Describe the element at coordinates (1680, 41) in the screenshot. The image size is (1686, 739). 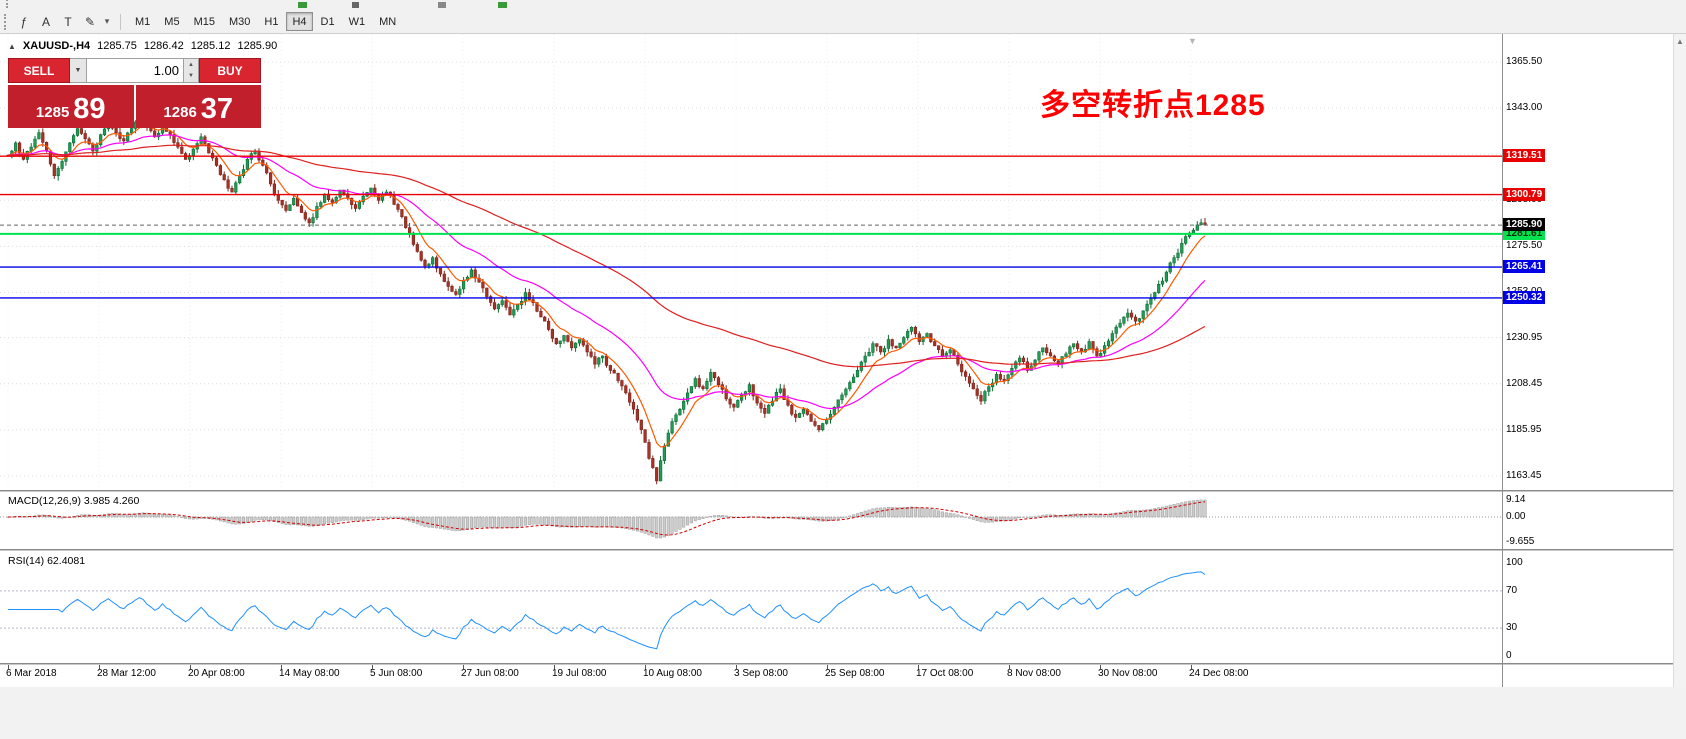
I see `scroll-up-icon: ▲` at that location.